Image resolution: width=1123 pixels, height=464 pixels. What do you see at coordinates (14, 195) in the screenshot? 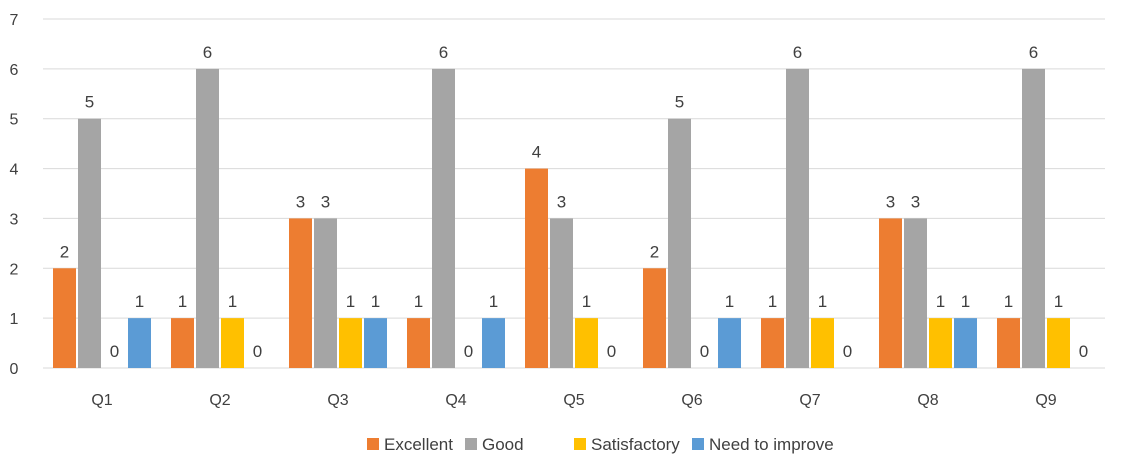
I see `y-axis: 0 1 2 3 4 5 6 7` at bounding box center [14, 195].